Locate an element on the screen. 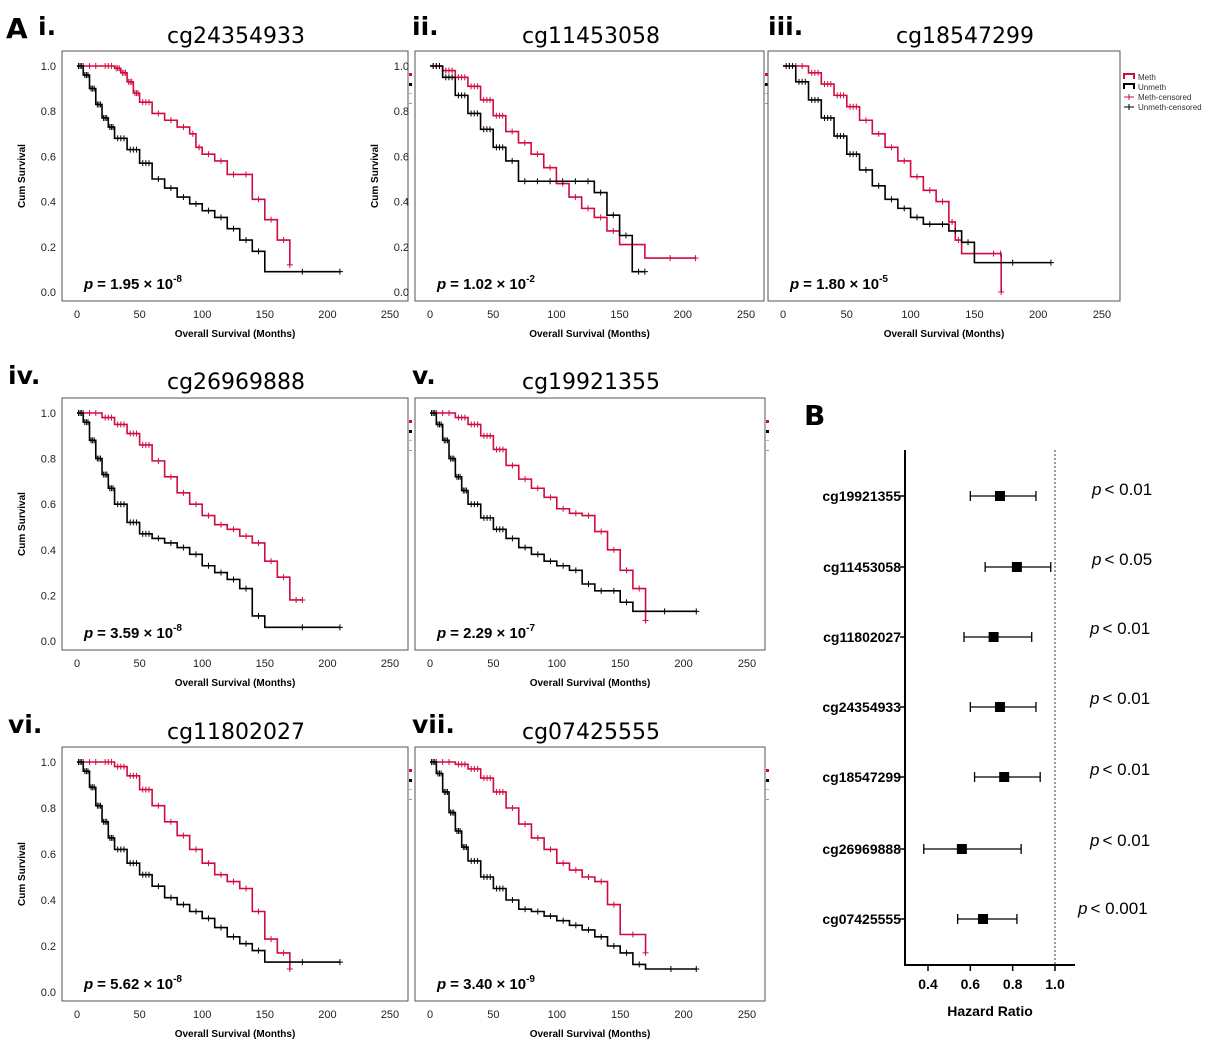 The height and width of the screenshot is (1046, 1216). x-tick-label: 200 is located at coordinates (683, 1015).